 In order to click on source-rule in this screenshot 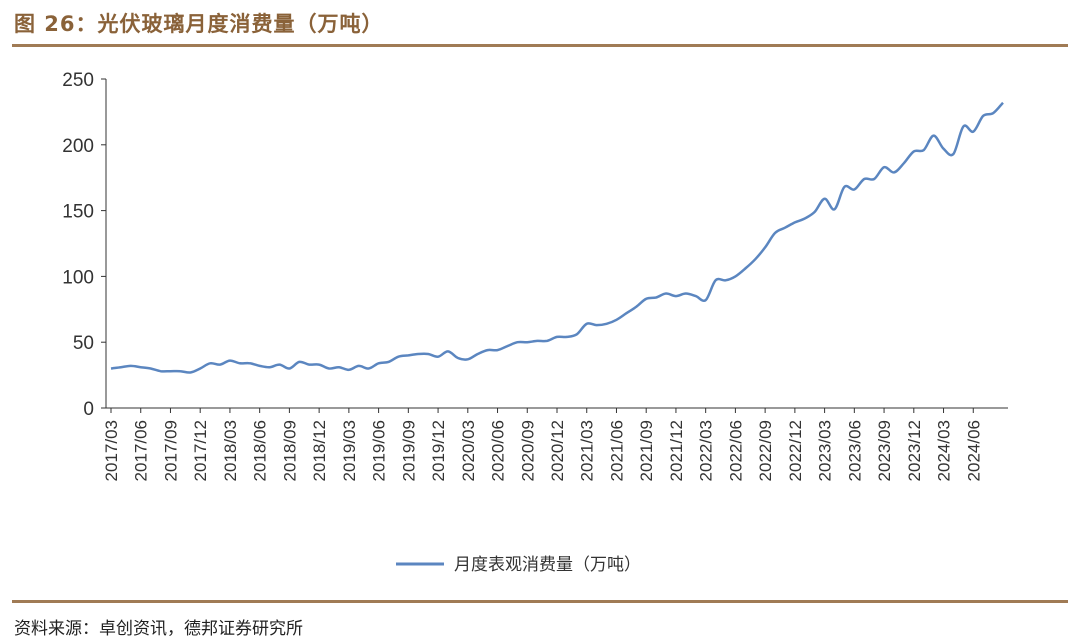, I will do `click(540, 601)`.